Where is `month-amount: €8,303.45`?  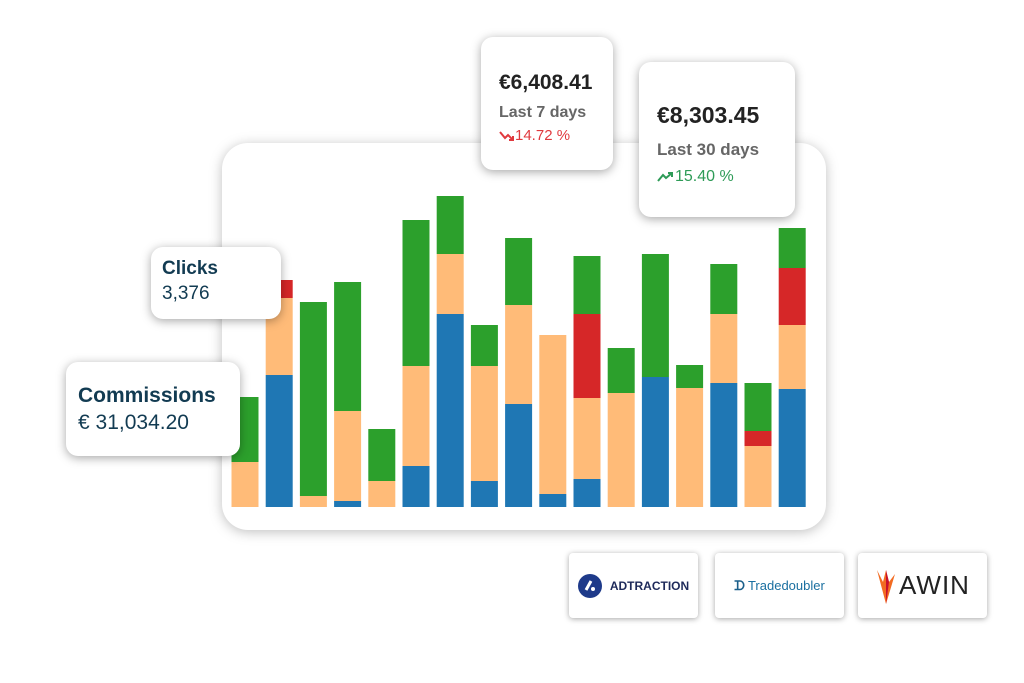 month-amount: €8,303.45 is located at coordinates (708, 115).